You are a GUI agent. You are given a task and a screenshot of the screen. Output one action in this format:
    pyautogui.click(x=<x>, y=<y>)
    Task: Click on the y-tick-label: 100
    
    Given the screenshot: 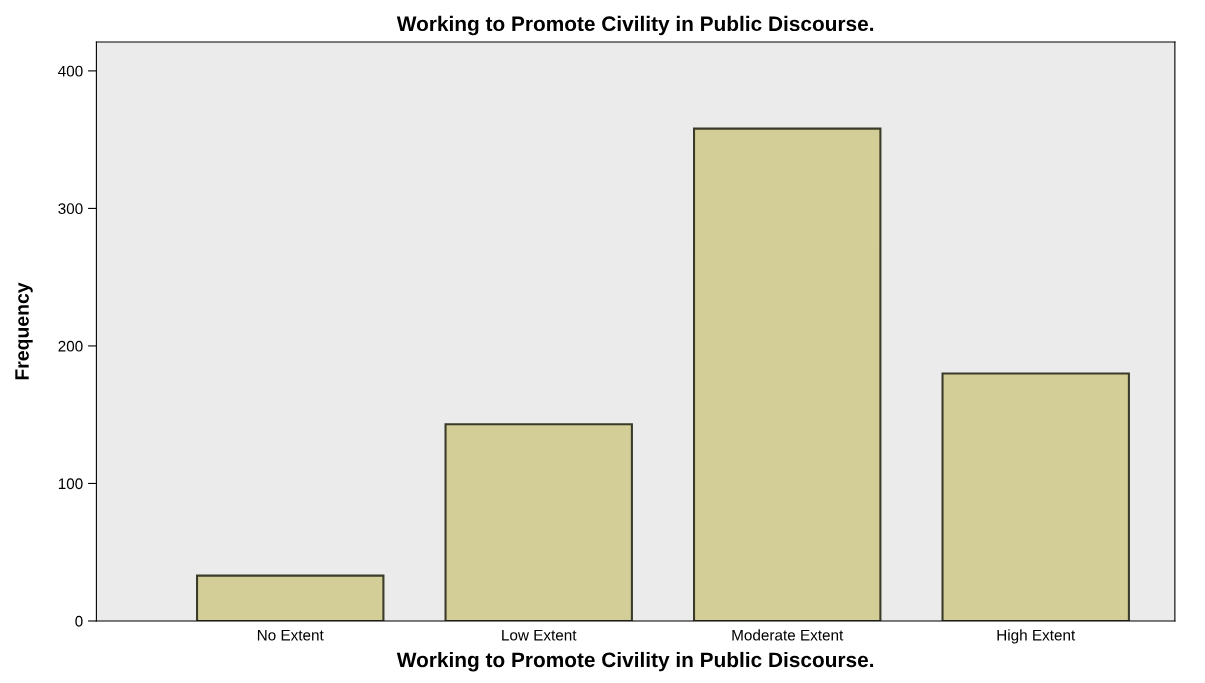 What is the action you would take?
    pyautogui.click(x=70, y=484)
    